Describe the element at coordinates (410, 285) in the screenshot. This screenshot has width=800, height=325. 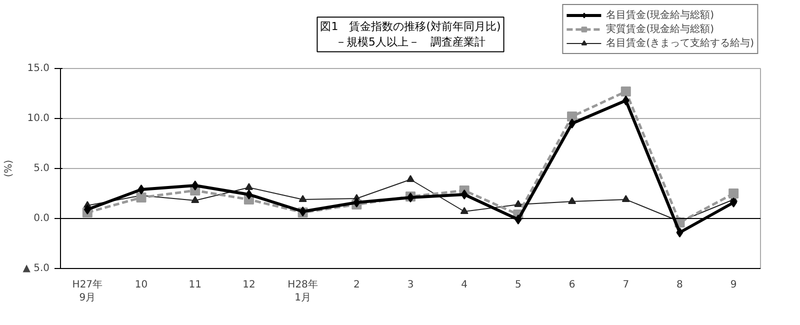
I see `x-tick-label: 3` at that location.